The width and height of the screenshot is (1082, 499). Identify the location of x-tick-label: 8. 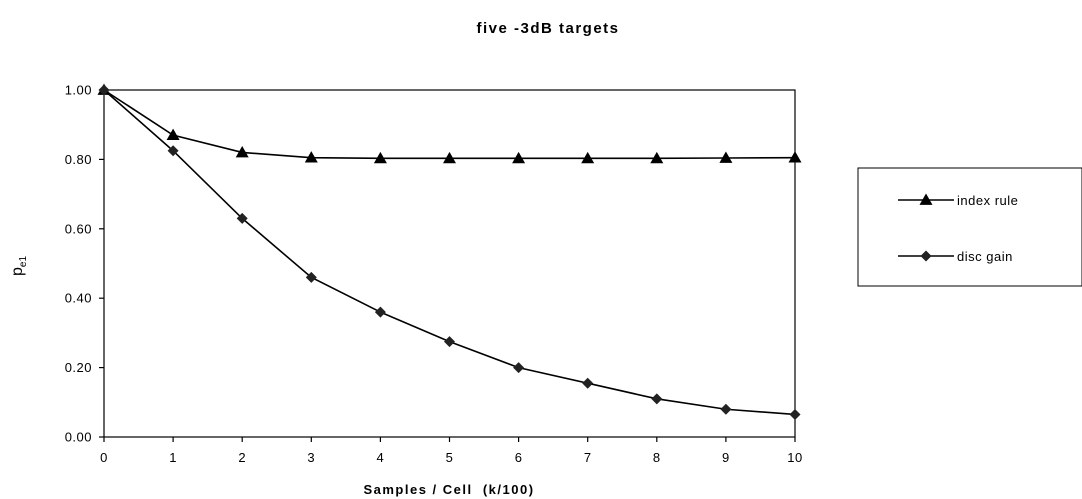
(657, 457).